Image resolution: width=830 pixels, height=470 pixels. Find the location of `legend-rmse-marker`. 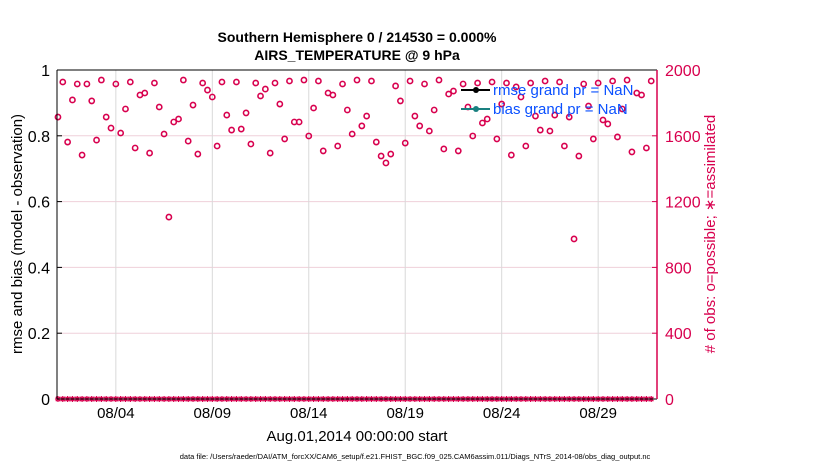

legend-rmse-marker is located at coordinates (476, 90).